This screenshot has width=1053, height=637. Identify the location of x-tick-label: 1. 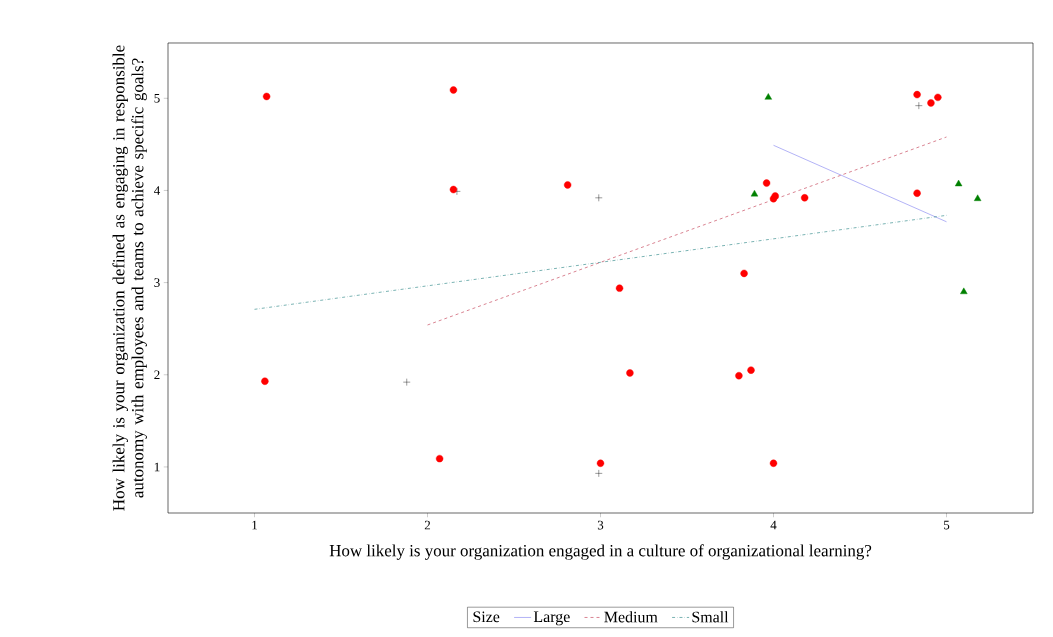
(254, 525).